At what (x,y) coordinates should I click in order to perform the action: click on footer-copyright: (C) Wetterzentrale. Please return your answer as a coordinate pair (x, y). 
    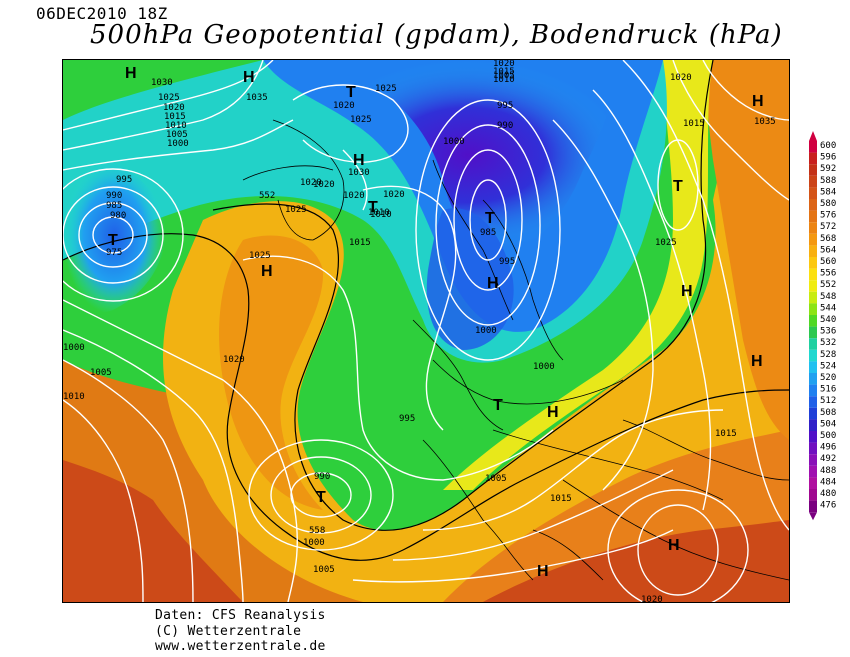
    Looking at the image, I should click on (228, 631).